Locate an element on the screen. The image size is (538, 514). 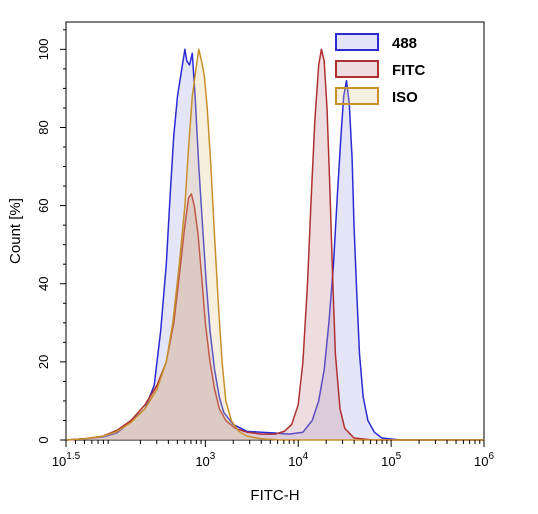
y-tick-label-20: 20 is located at coordinates (43, 362).